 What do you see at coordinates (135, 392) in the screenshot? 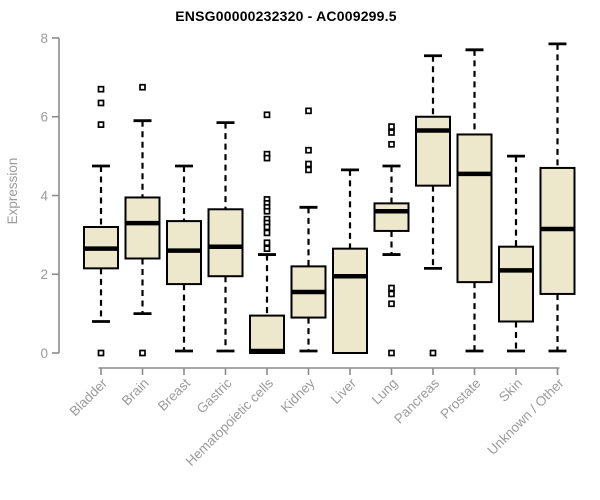
I see `x-tick-label: Brain` at bounding box center [135, 392].